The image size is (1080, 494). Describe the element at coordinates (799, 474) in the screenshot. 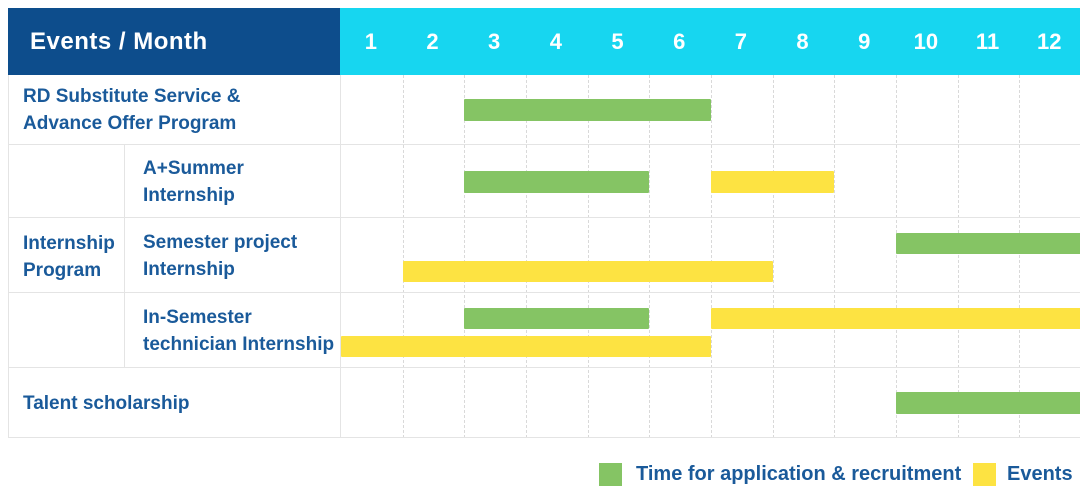

I see `legend-label-recruitment: Time for application & recruitment` at that location.